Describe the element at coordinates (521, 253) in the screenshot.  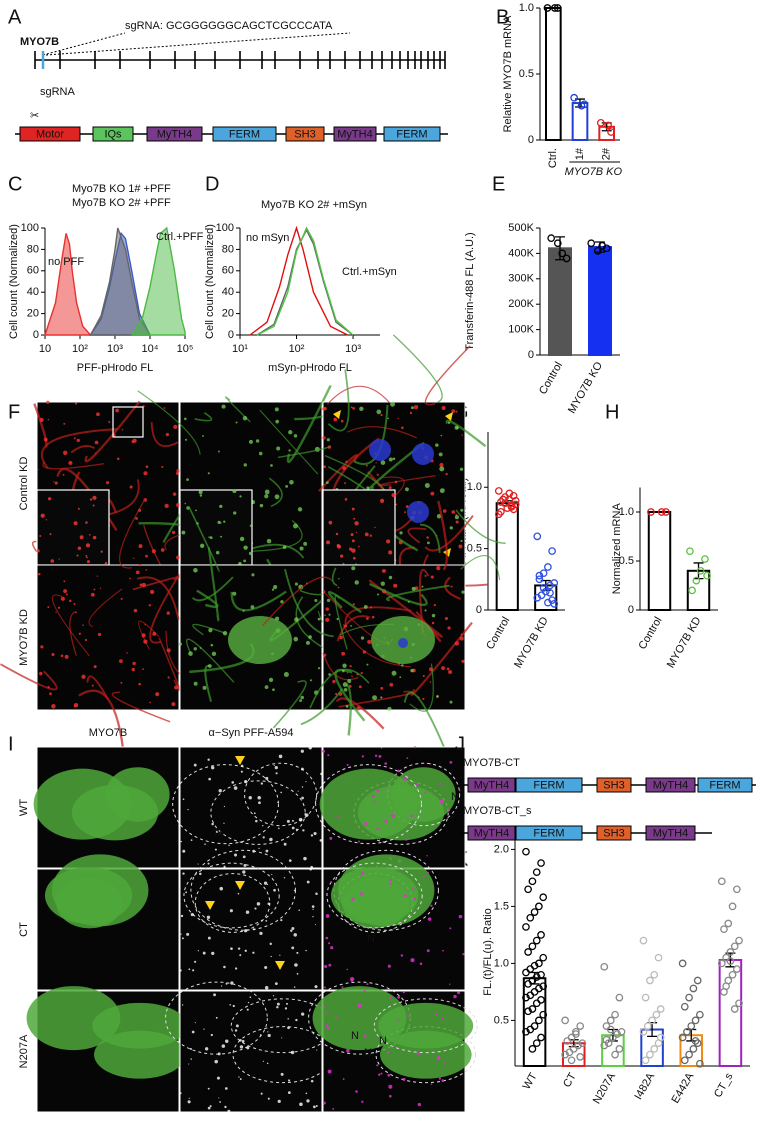
I see `y-tick-label: 400K` at that location.